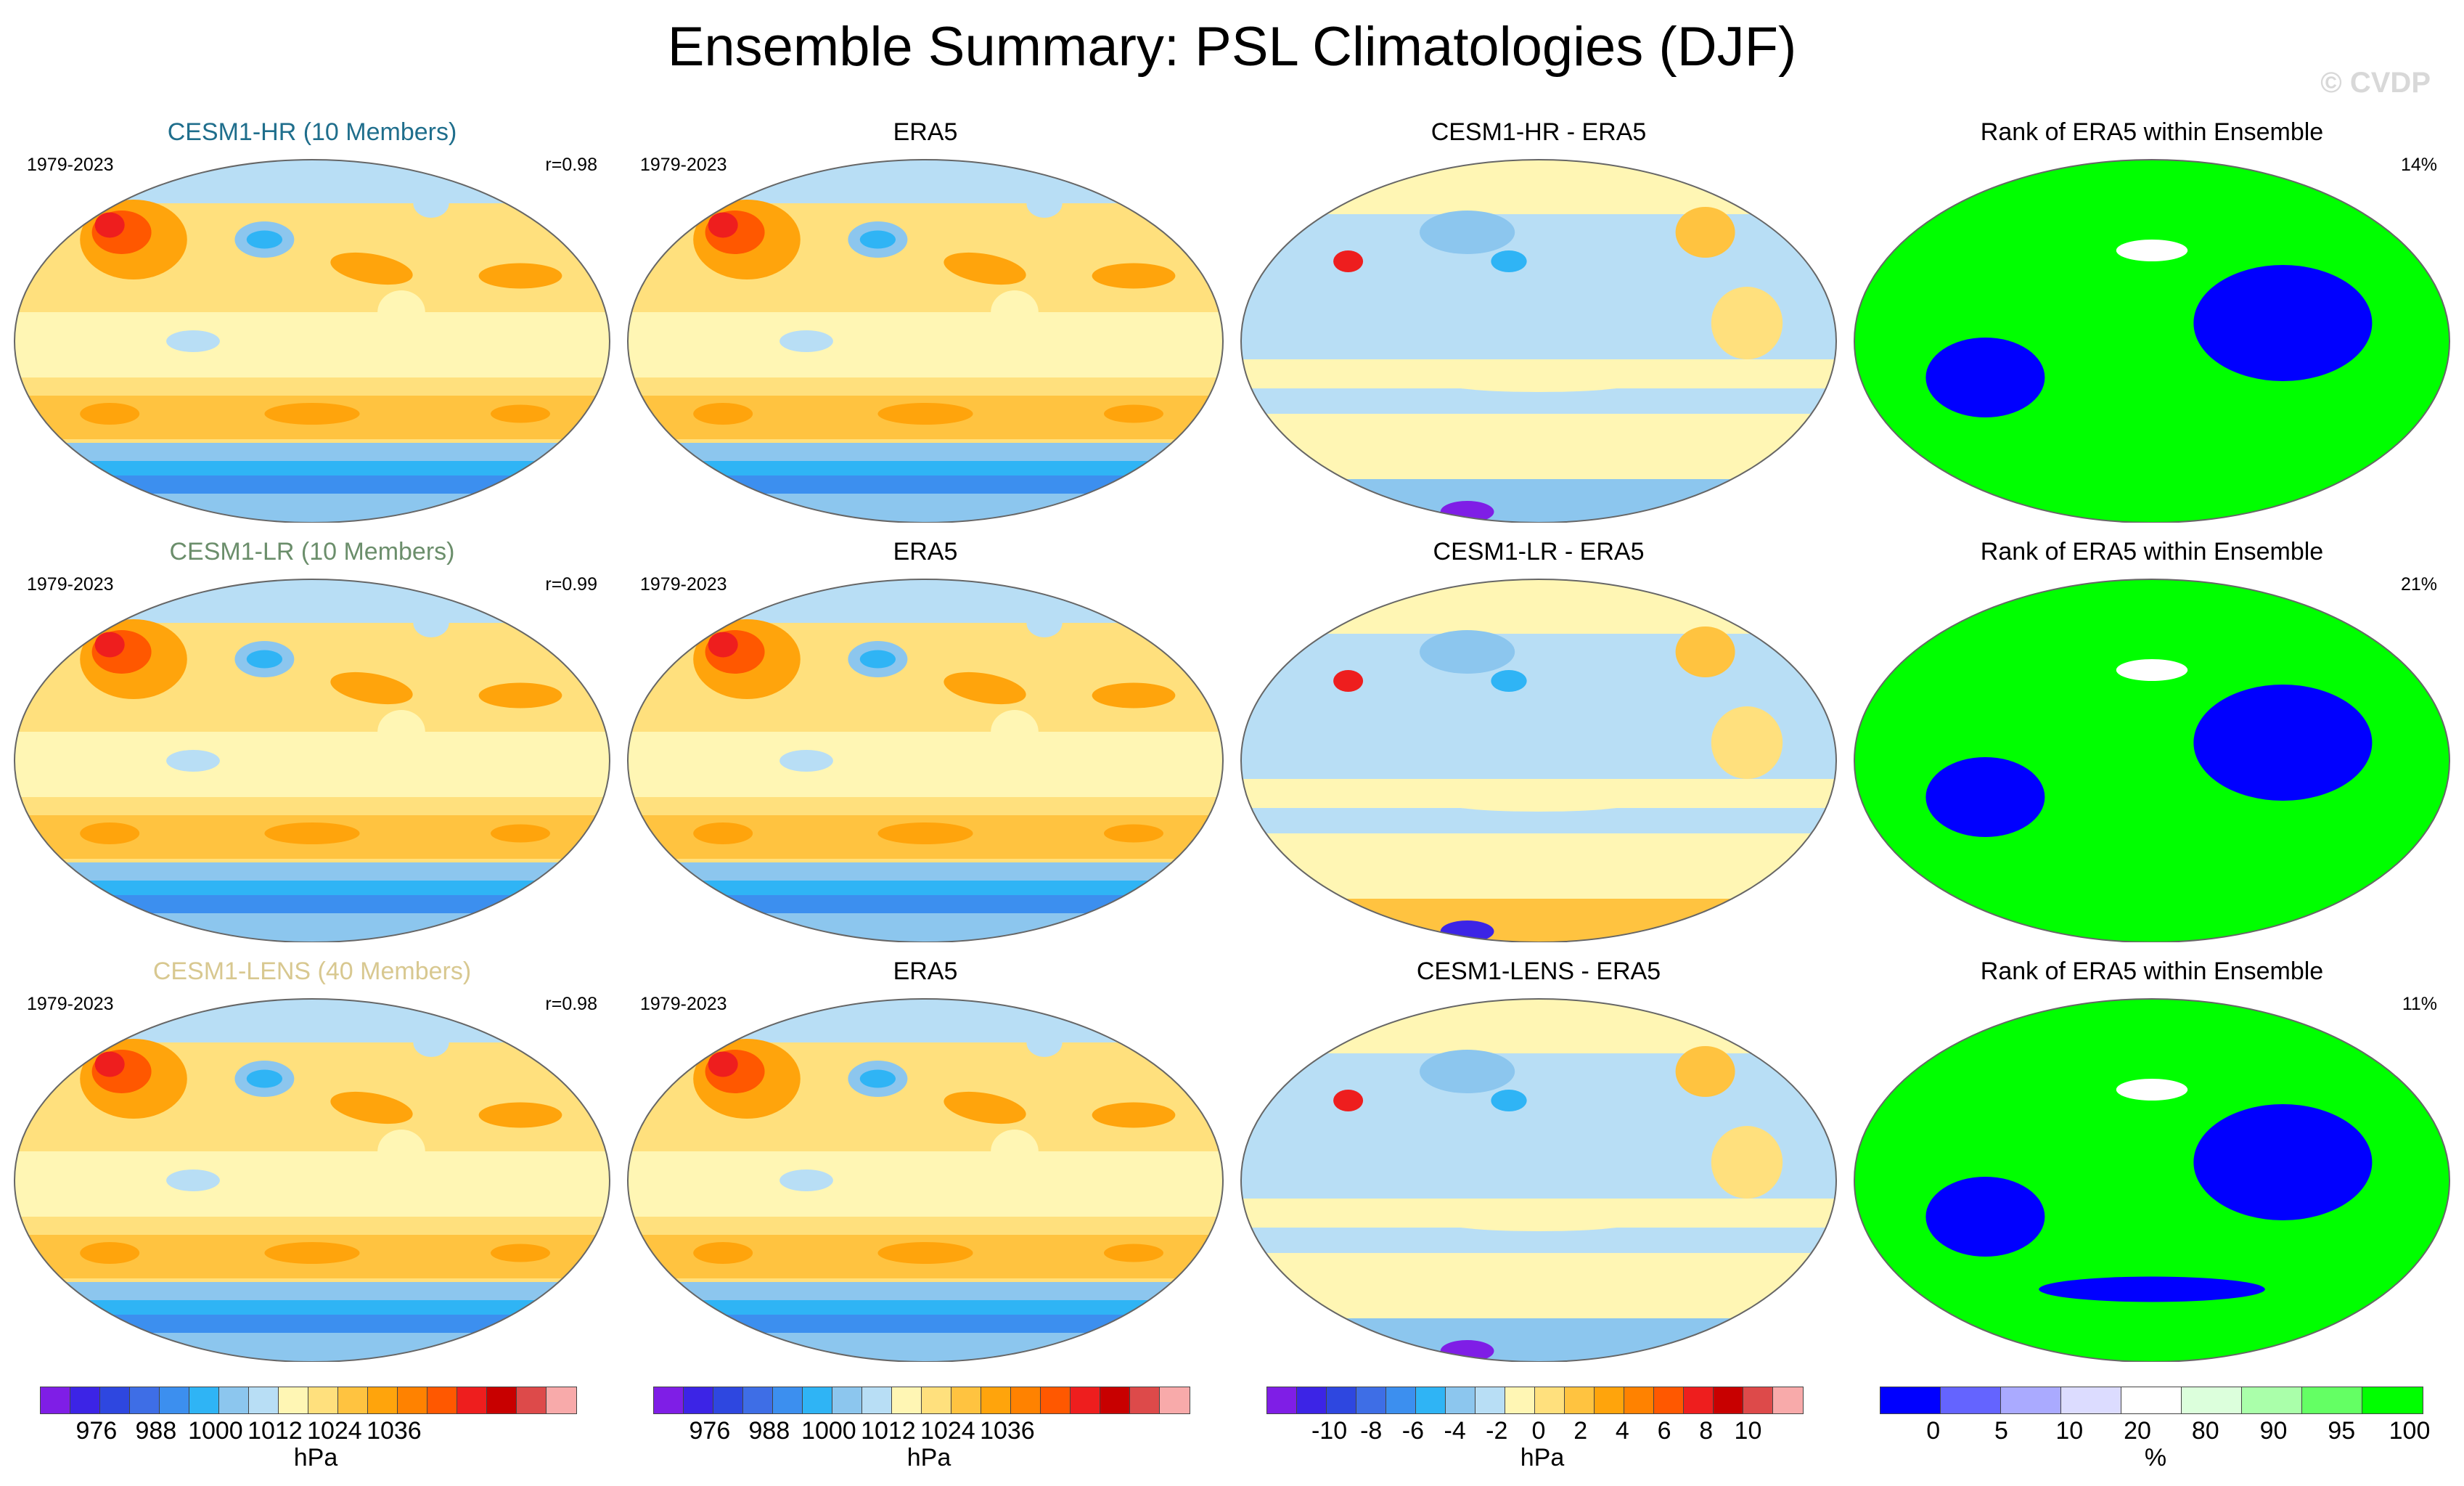 The height and width of the screenshot is (1486, 2464). What do you see at coordinates (571, 165) in the screenshot?
I see `pattern-correlation: r=0.98` at bounding box center [571, 165].